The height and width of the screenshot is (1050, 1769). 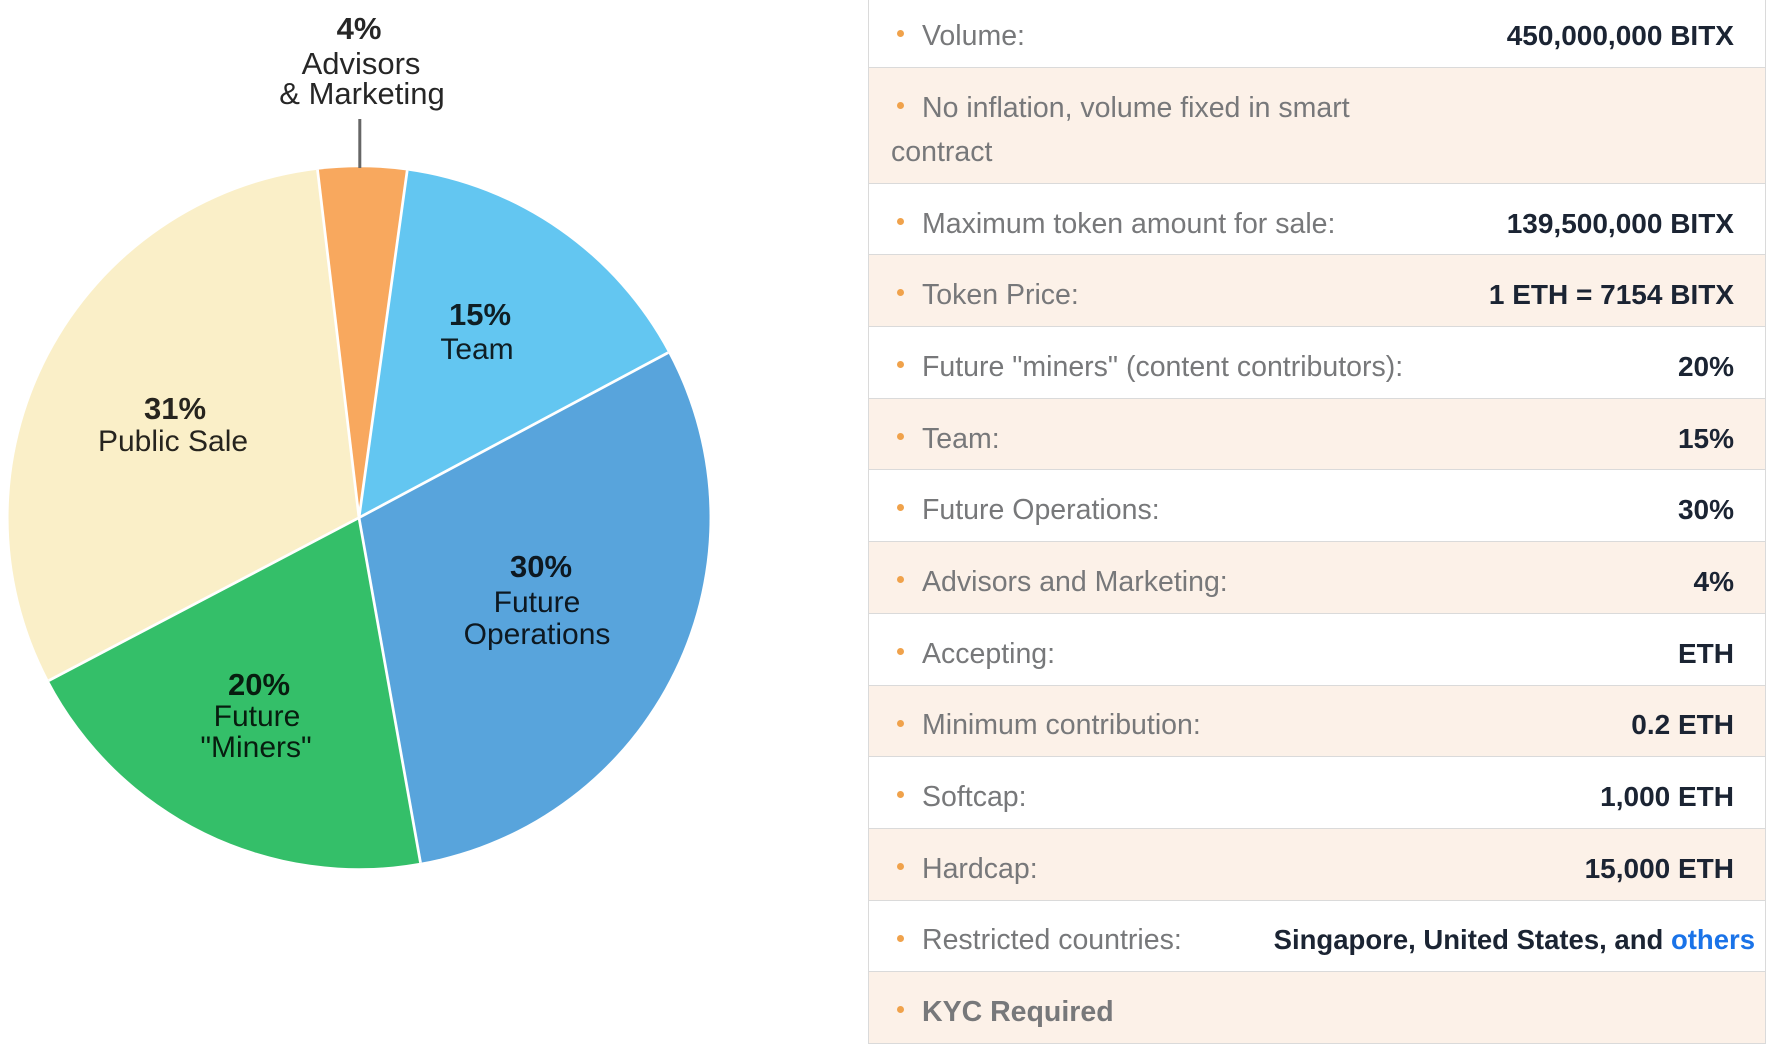 I want to click on svg-text: & Marketing, so click(x=361, y=93).